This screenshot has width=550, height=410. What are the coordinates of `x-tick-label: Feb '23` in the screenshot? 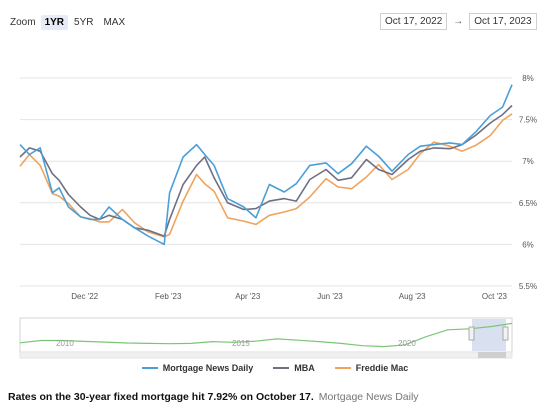 It's located at (168, 296).